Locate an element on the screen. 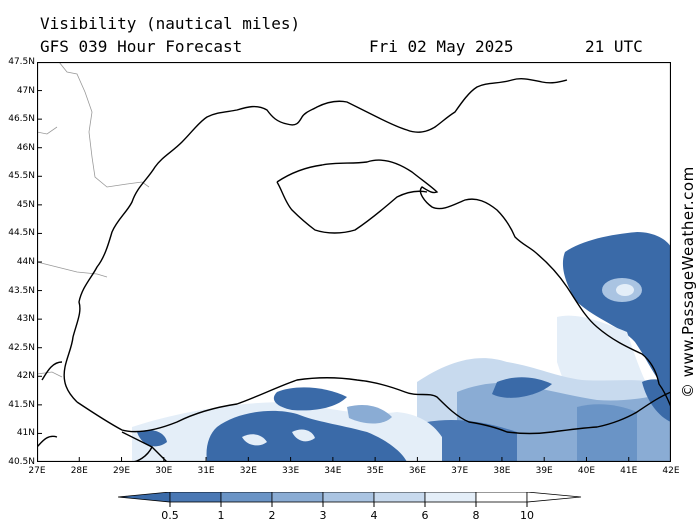 The image size is (700, 526). visibility-legend is located at coordinates (350, 499).